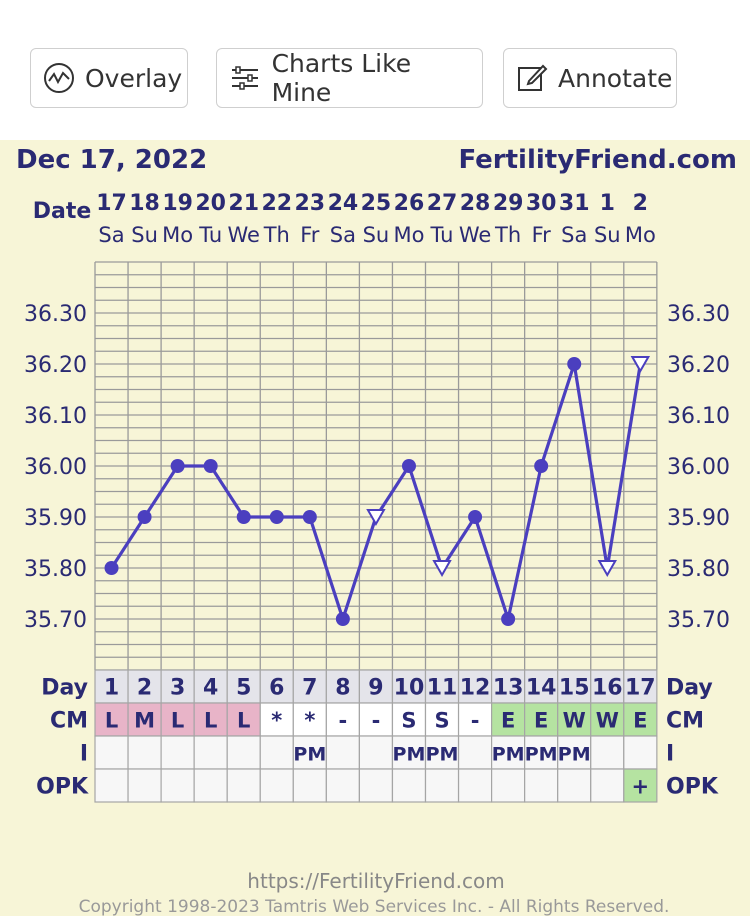 Image resolution: width=750 pixels, height=916 pixels. I want to click on cm-value: E, so click(508, 721).